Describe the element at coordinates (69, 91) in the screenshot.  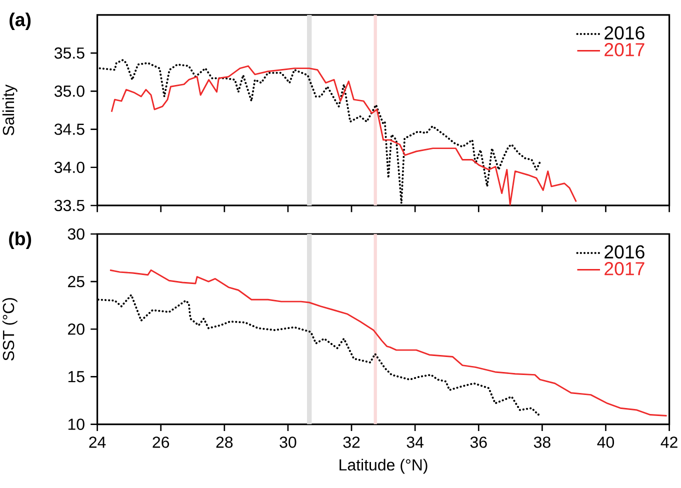
I see `y-tick-label: 35.0` at that location.